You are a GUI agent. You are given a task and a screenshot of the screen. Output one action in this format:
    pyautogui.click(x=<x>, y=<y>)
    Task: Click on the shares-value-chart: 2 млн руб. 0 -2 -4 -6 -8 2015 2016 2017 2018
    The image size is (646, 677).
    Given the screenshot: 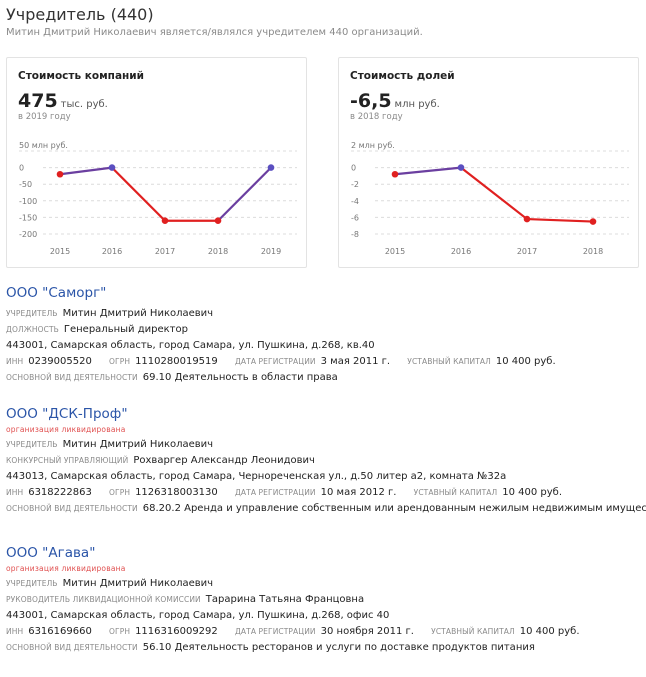 What is the action you would take?
    pyautogui.click(x=490, y=198)
    